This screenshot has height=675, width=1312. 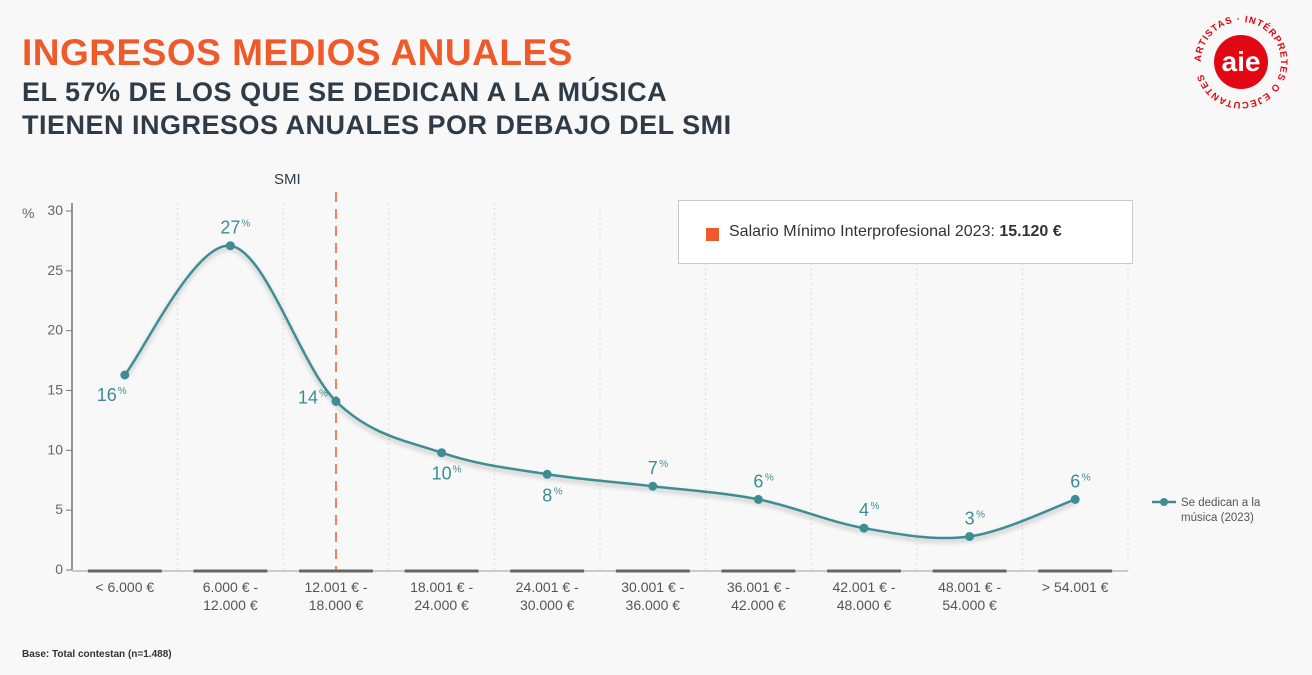 I want to click on x-tick-label: 30.001 € -, so click(x=652, y=587).